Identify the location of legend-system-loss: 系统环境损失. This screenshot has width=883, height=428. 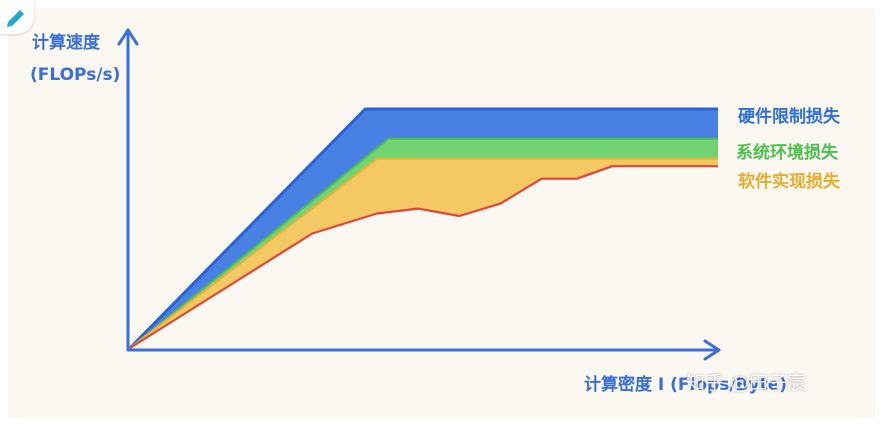
(787, 152).